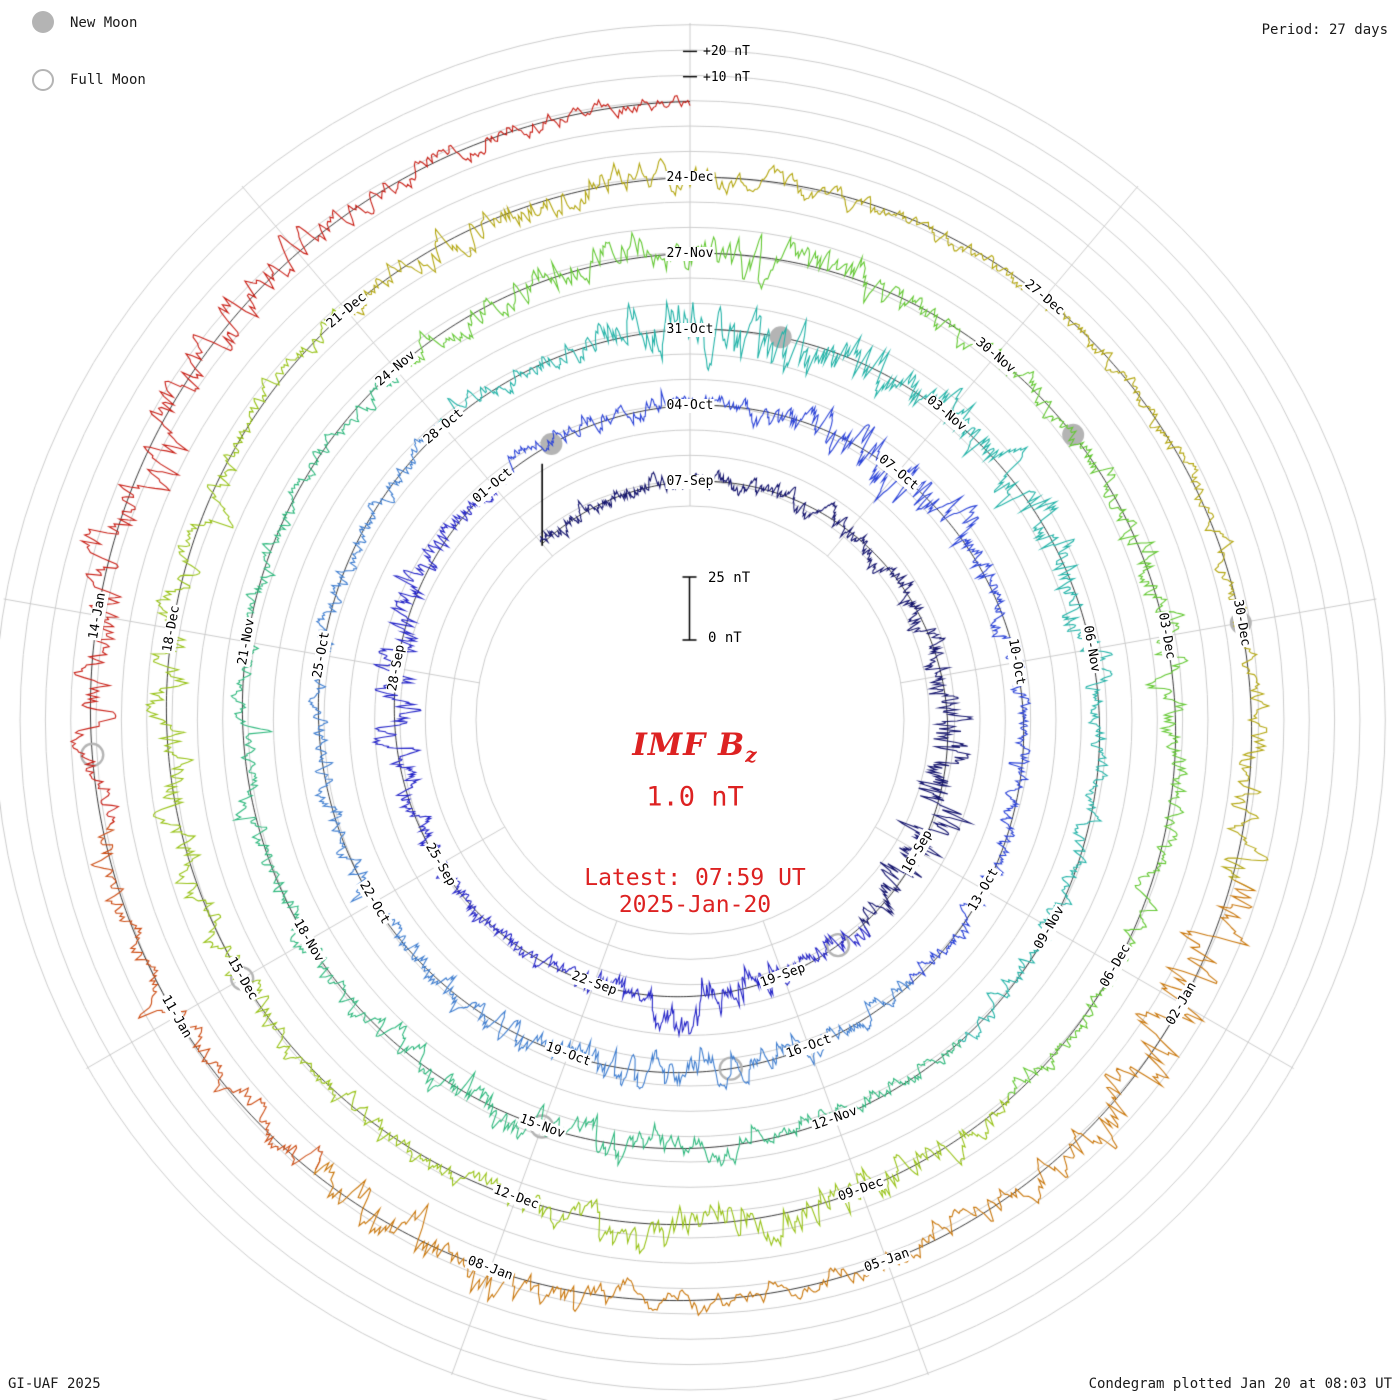 Image resolution: width=1400 pixels, height=1400 pixels. I want to click on chart-title: IMF Bz, so click(694, 747).